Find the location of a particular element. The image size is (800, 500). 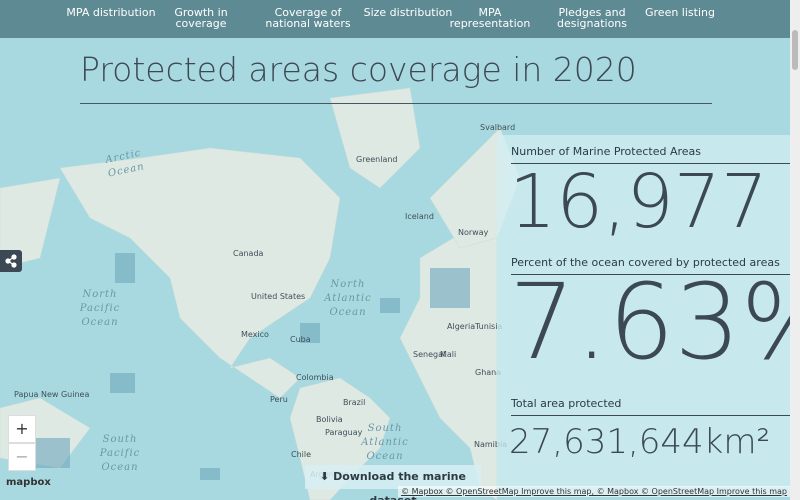

map-label: Brazil is located at coordinates (354, 402).